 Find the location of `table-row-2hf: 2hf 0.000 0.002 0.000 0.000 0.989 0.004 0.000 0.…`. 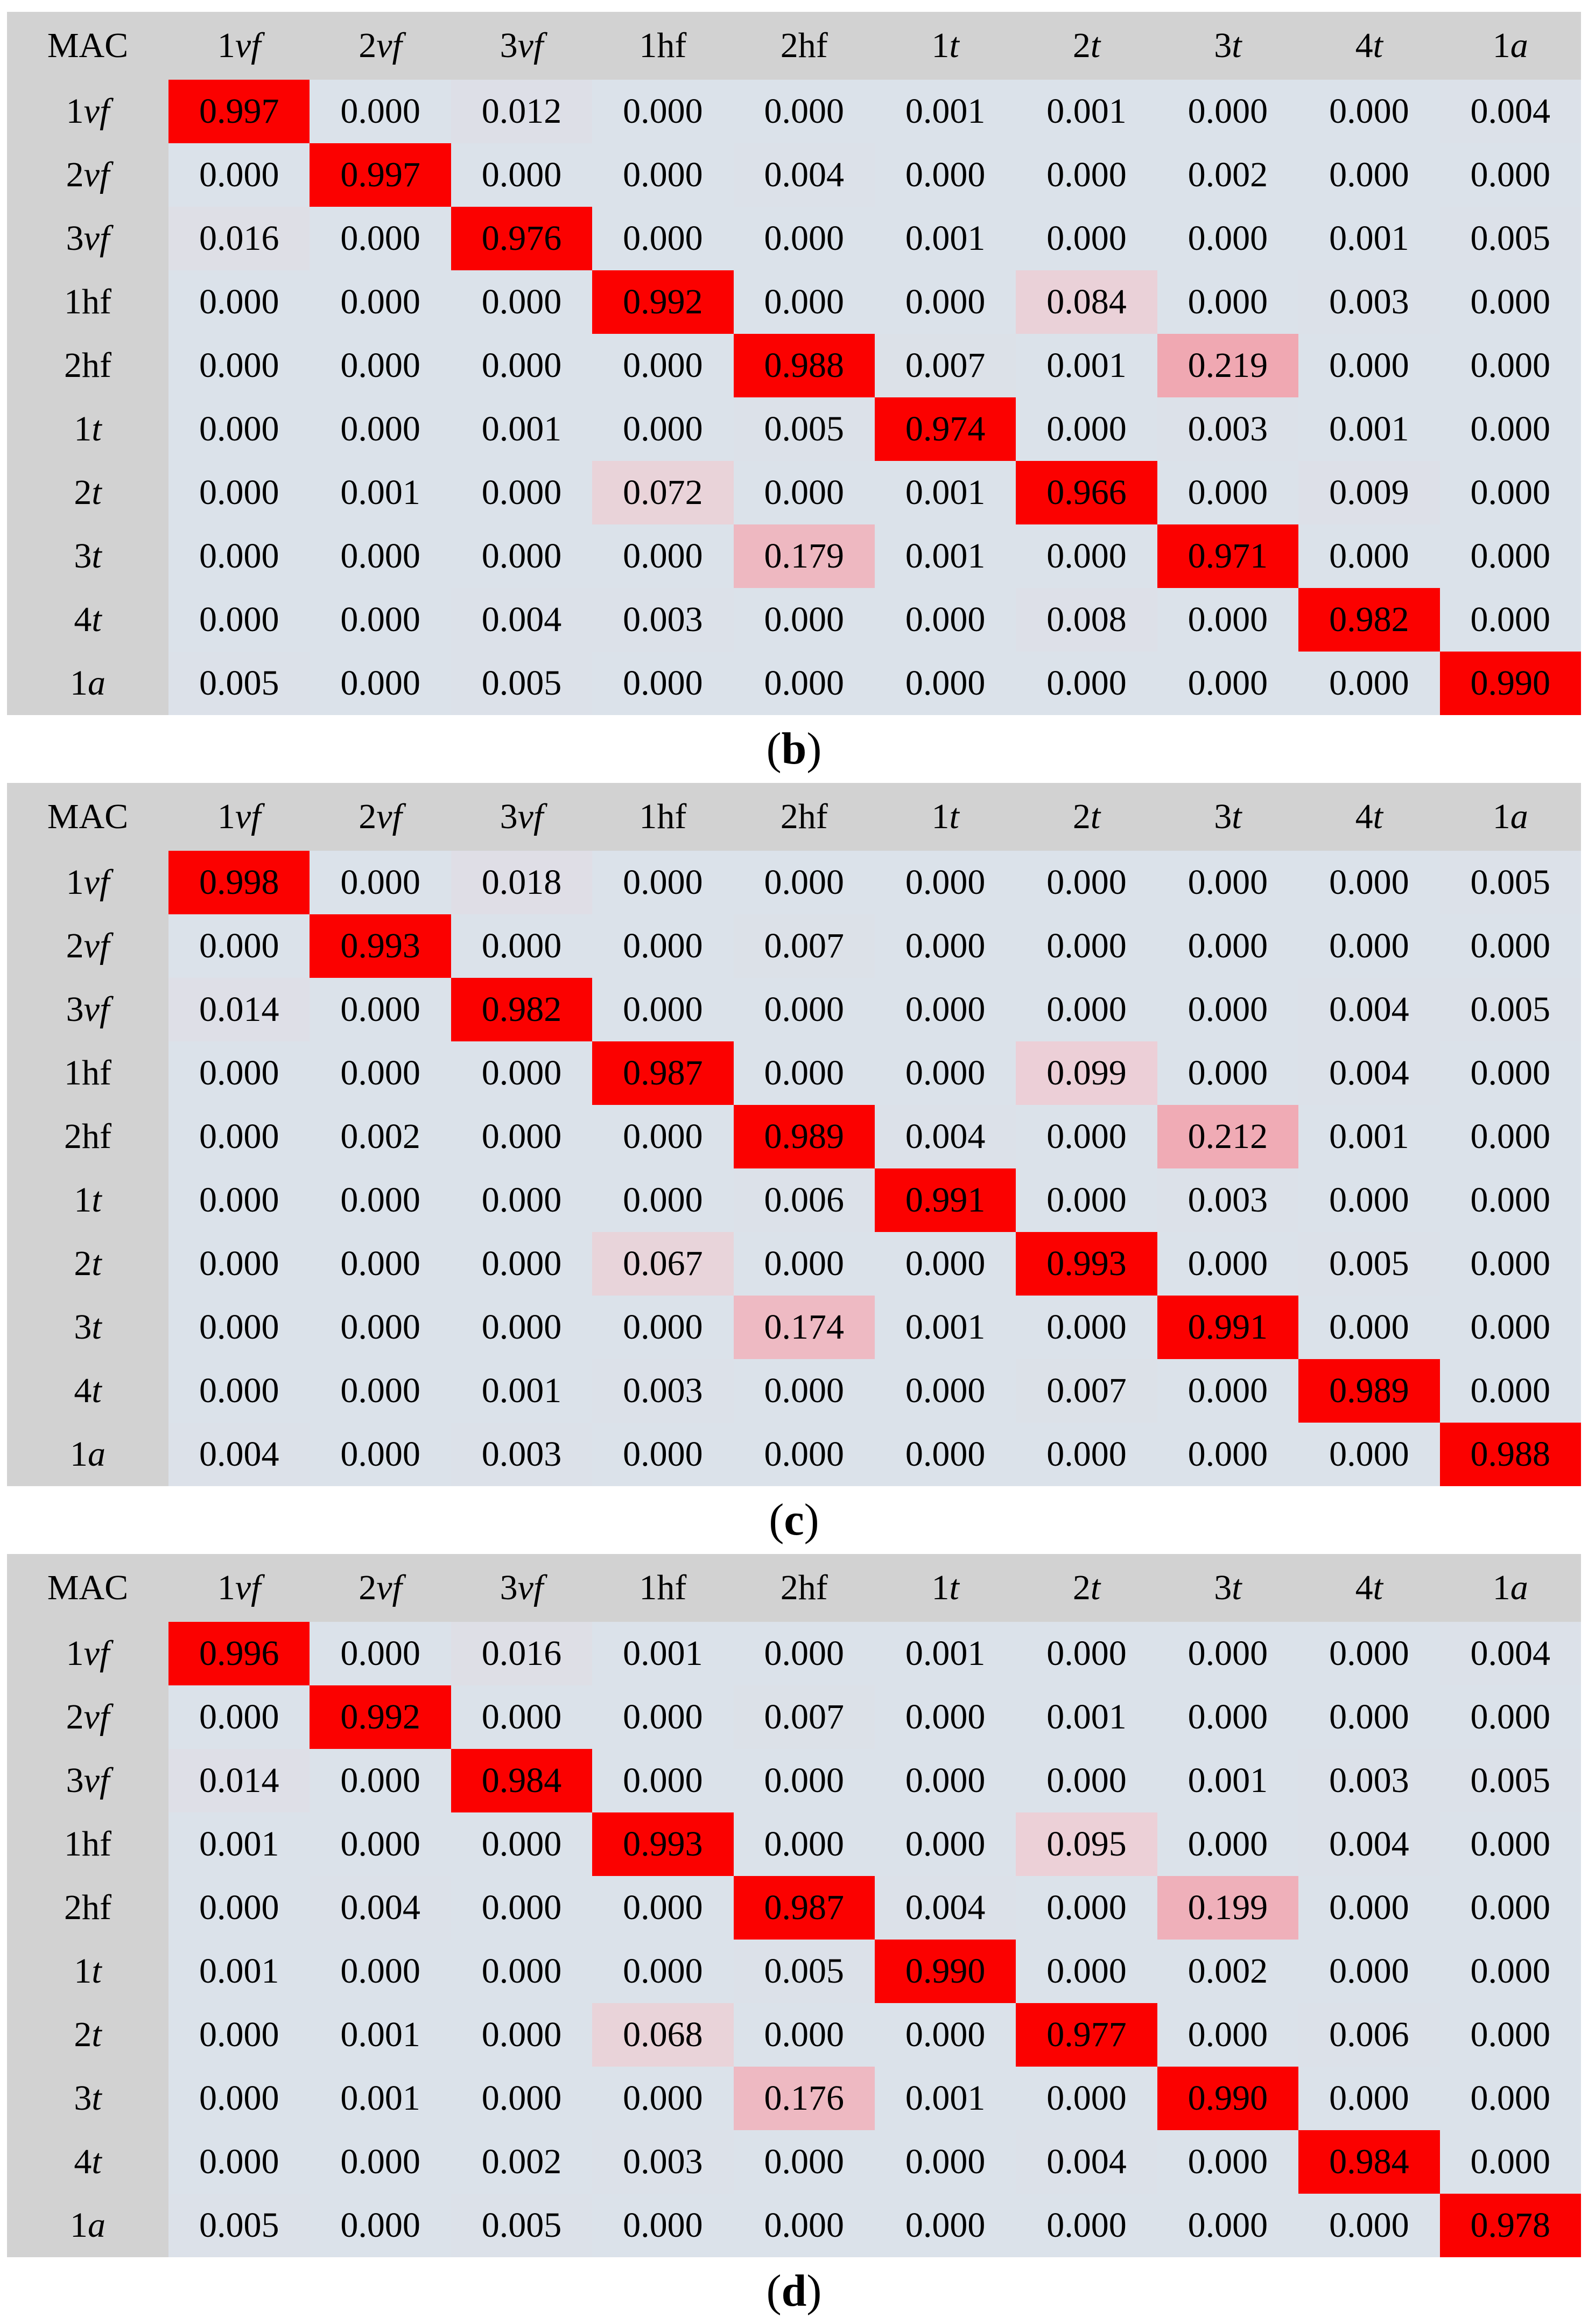

table-row-2hf: 2hf 0.000 0.002 0.000 0.000 0.989 0.004 0.000 0.… is located at coordinates (794, 1136).